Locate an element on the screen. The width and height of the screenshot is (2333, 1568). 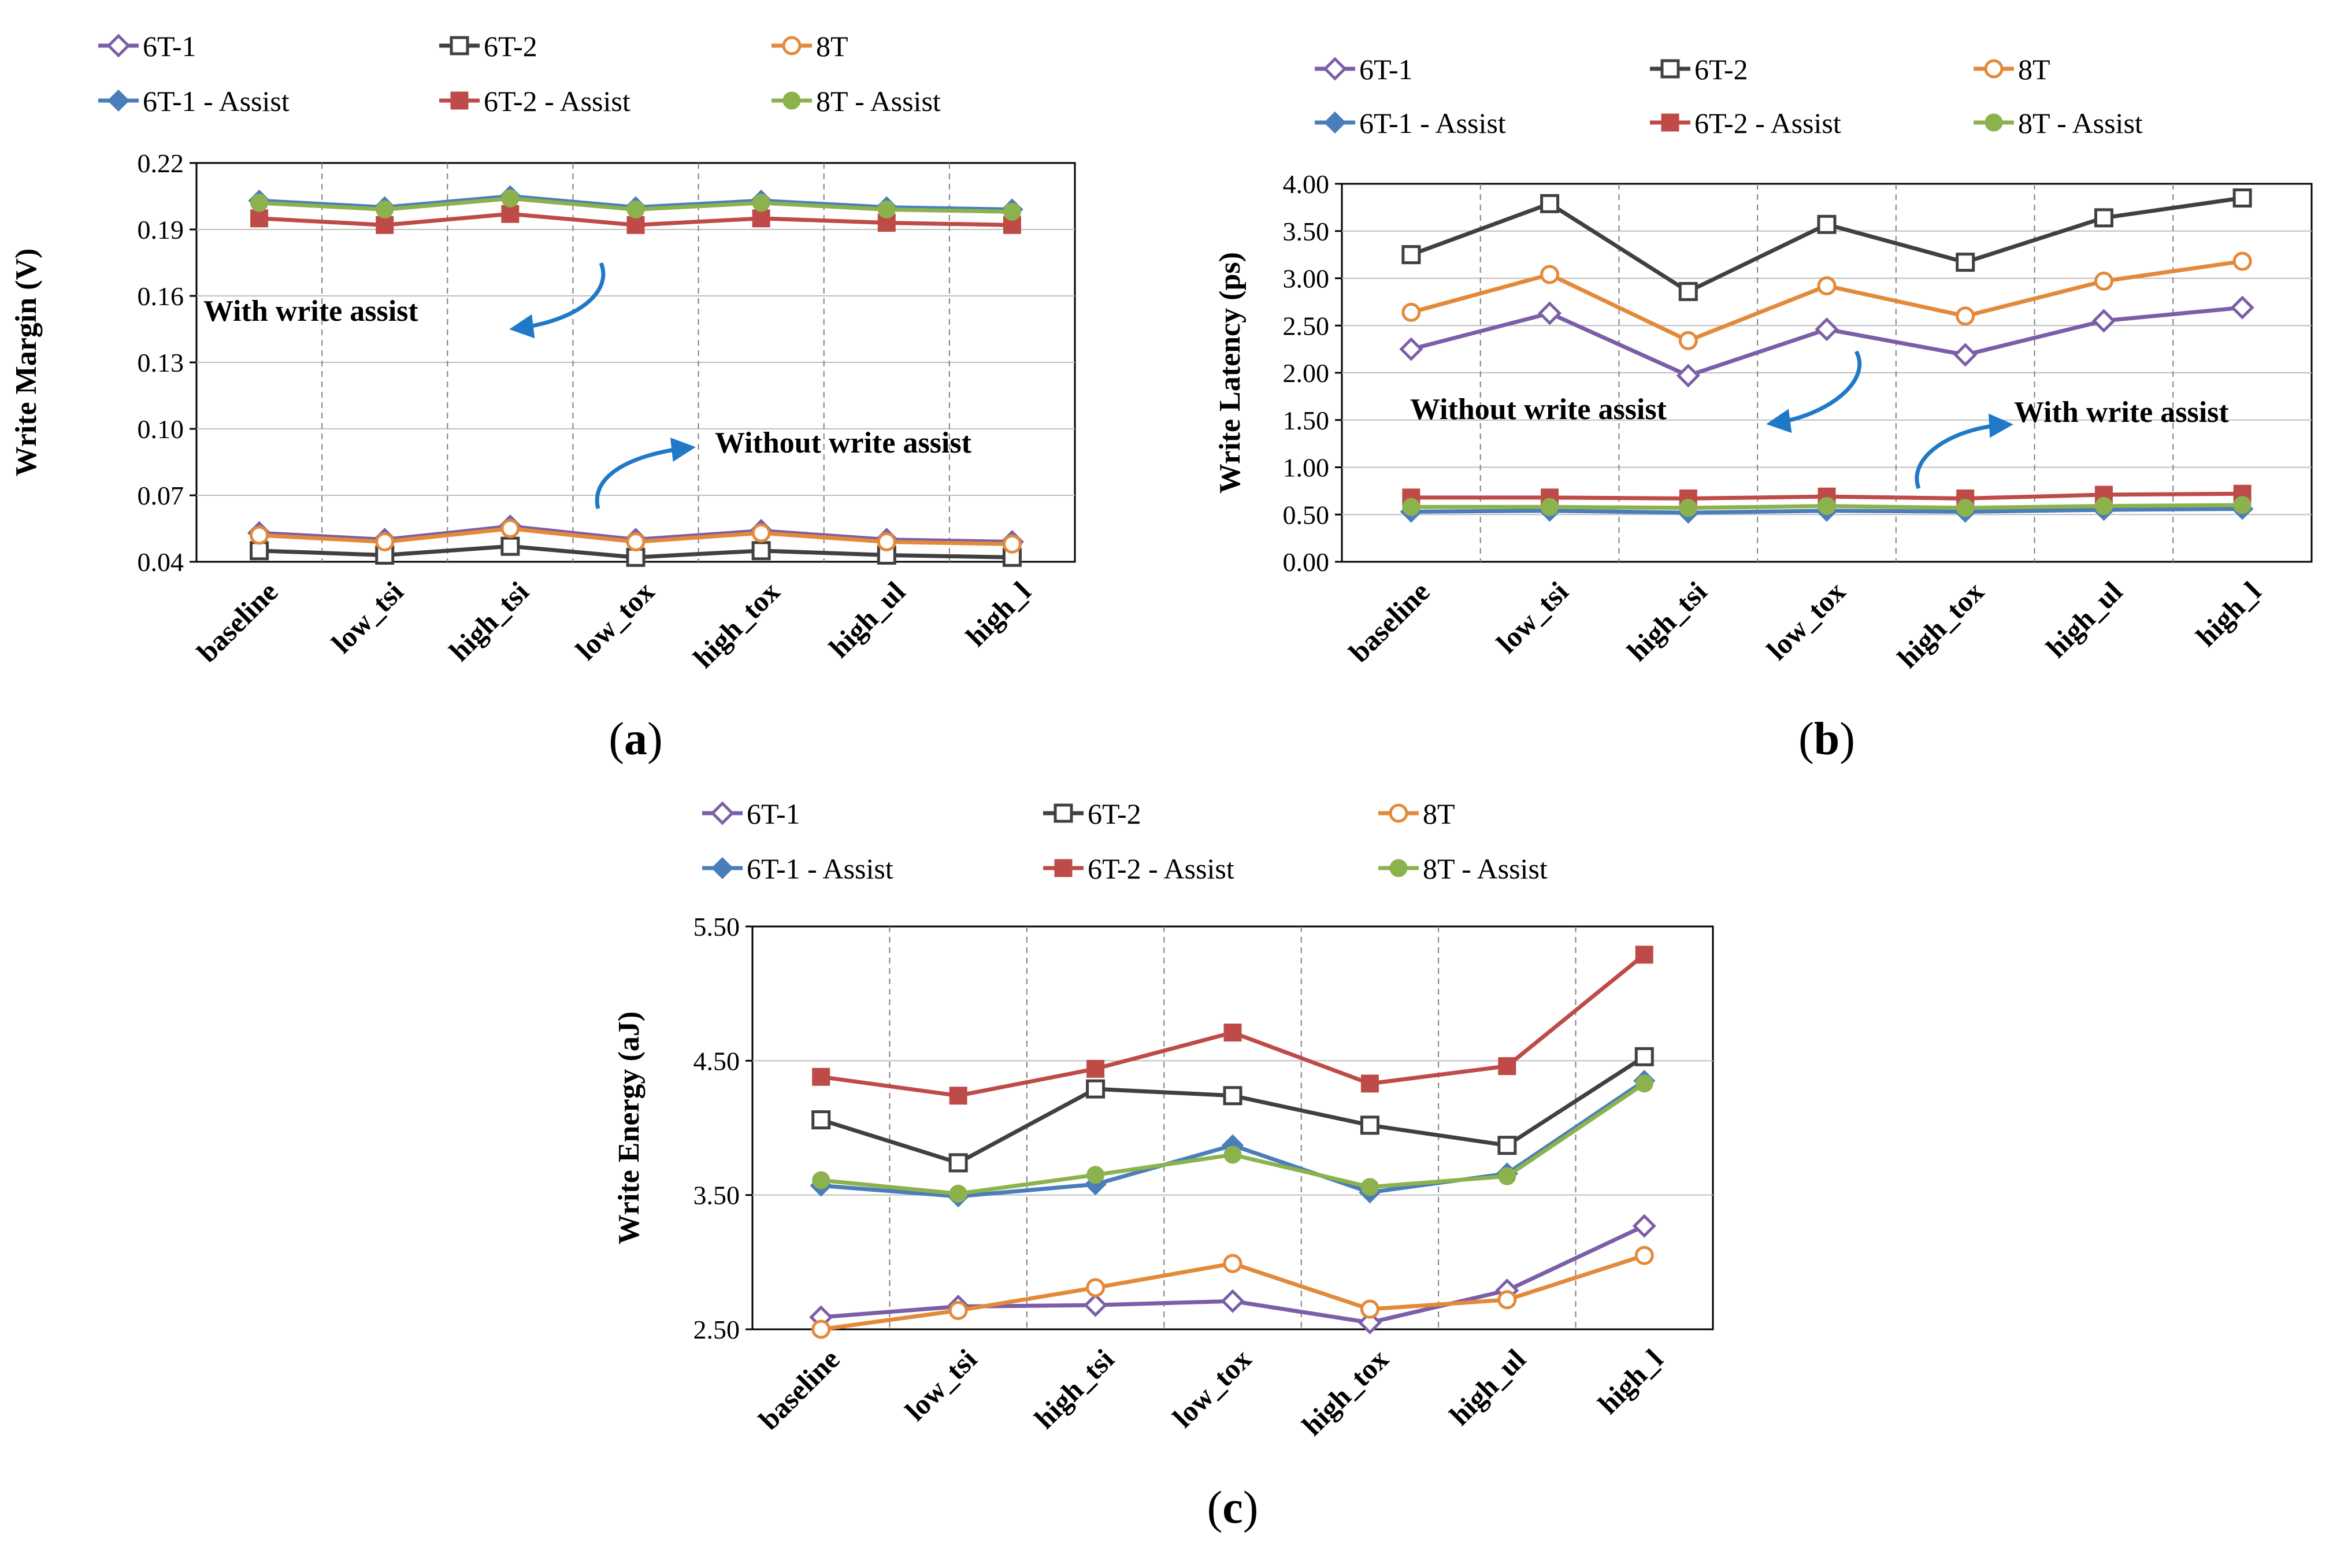
y-tick-label: 0.04 is located at coordinates (161, 562).